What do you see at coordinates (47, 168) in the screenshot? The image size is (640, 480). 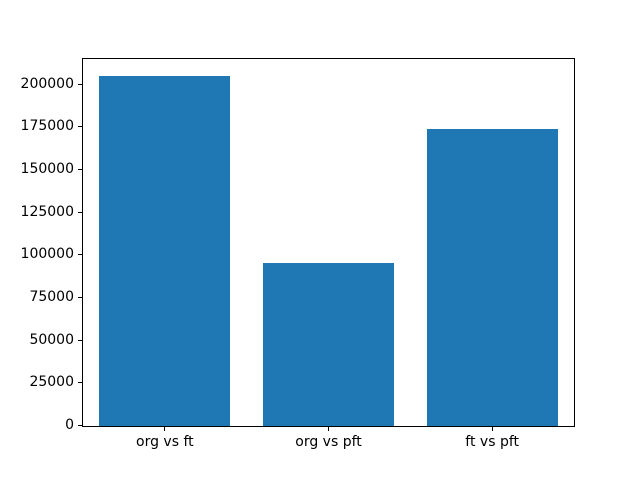 I see `y-axis-tick-label: 150000` at bounding box center [47, 168].